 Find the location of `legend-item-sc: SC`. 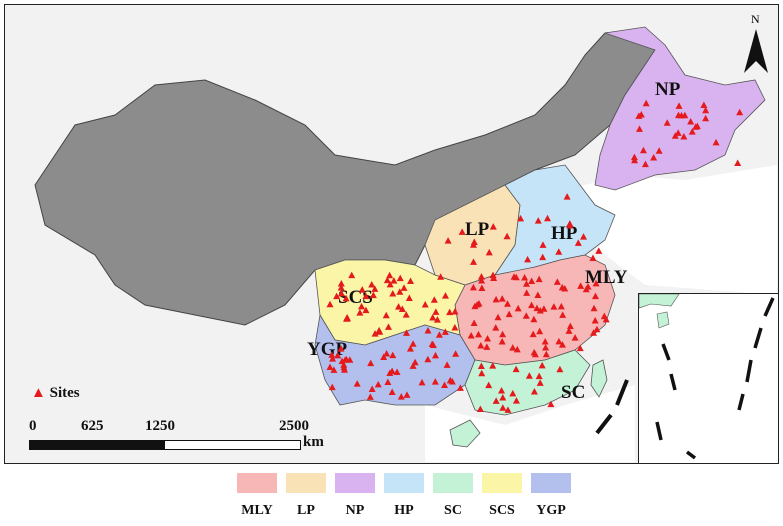

legend-item-sc: SC is located at coordinates (453, 496).